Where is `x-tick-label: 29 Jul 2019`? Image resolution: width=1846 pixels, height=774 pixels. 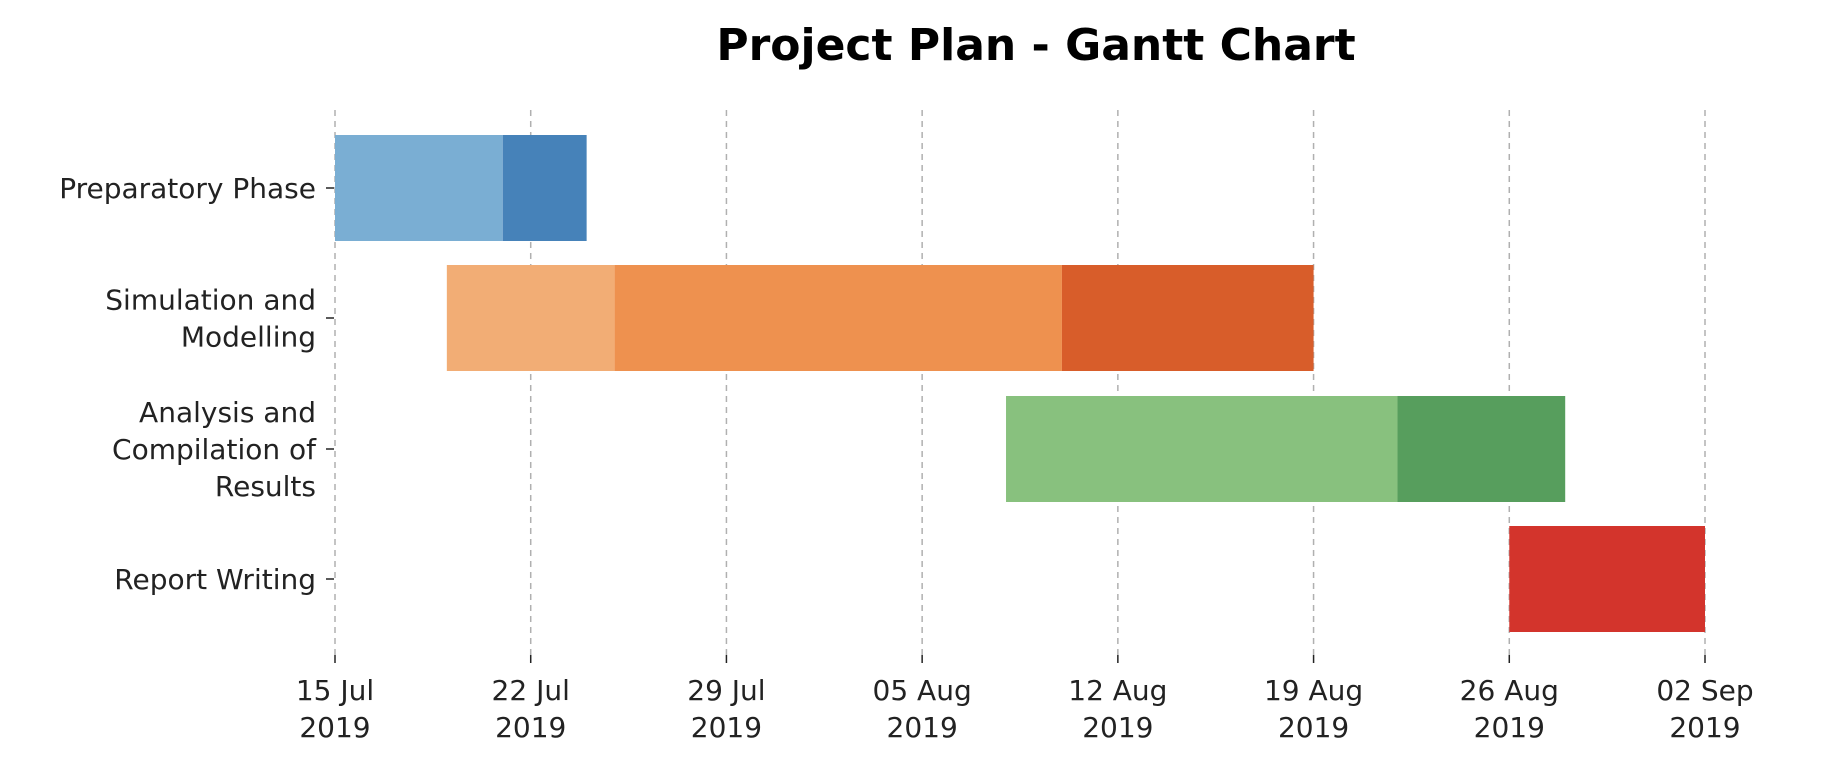
x-tick-label: 29 Jul 2019 is located at coordinates (726, 709).